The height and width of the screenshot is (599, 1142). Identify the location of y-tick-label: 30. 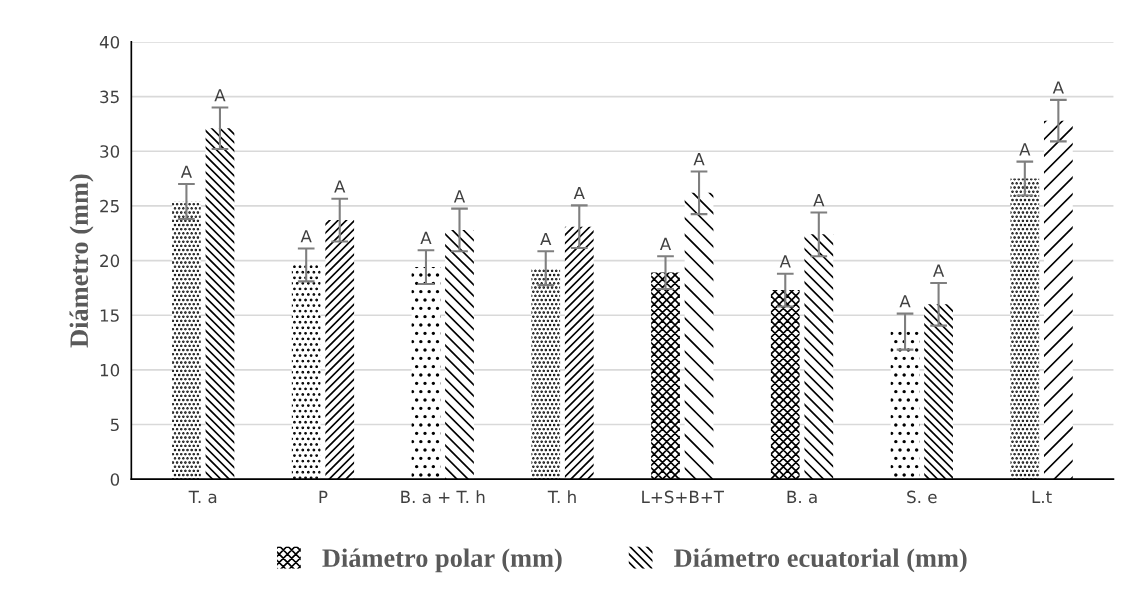
(110, 151).